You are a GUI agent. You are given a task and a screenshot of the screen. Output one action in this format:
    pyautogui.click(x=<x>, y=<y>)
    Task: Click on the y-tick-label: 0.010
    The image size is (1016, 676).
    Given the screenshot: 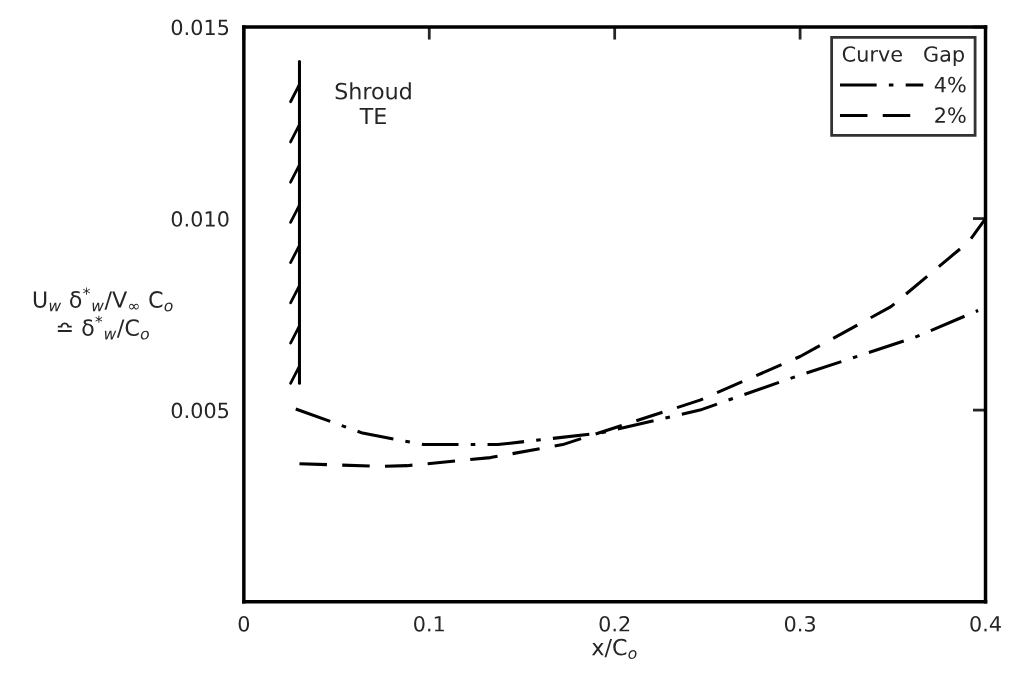 What is the action you would take?
    pyautogui.click(x=200, y=219)
    